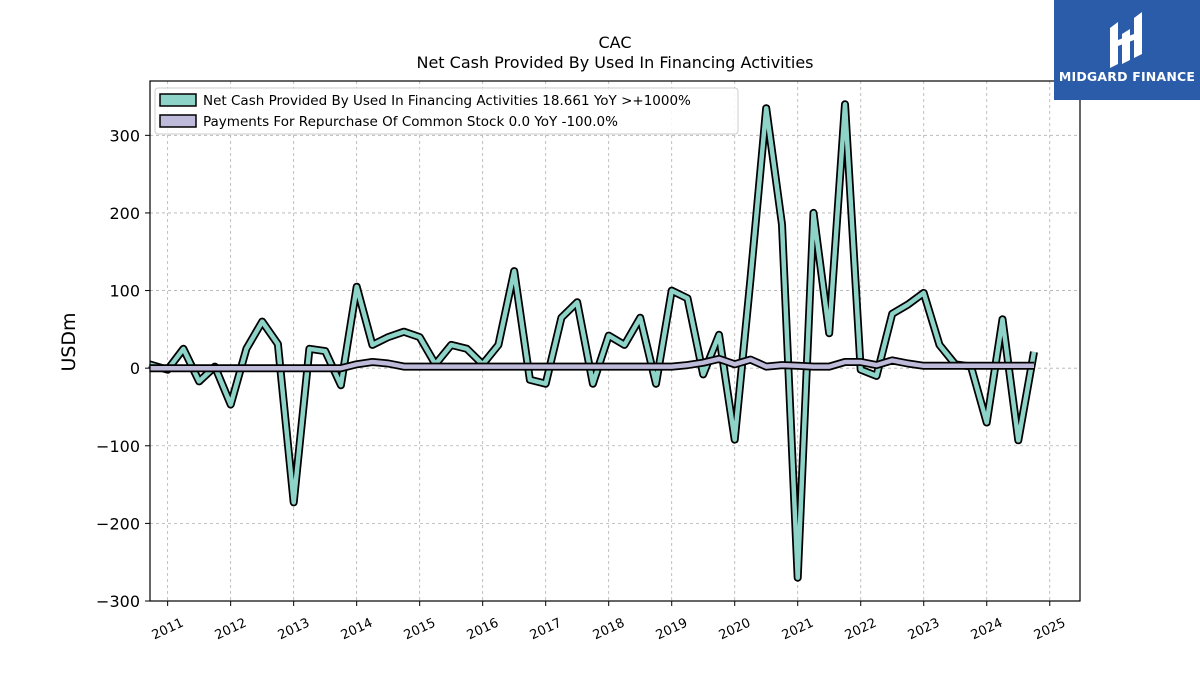  Describe the element at coordinates (118, 601) in the screenshot. I see `y-tick-label: −300` at that location.